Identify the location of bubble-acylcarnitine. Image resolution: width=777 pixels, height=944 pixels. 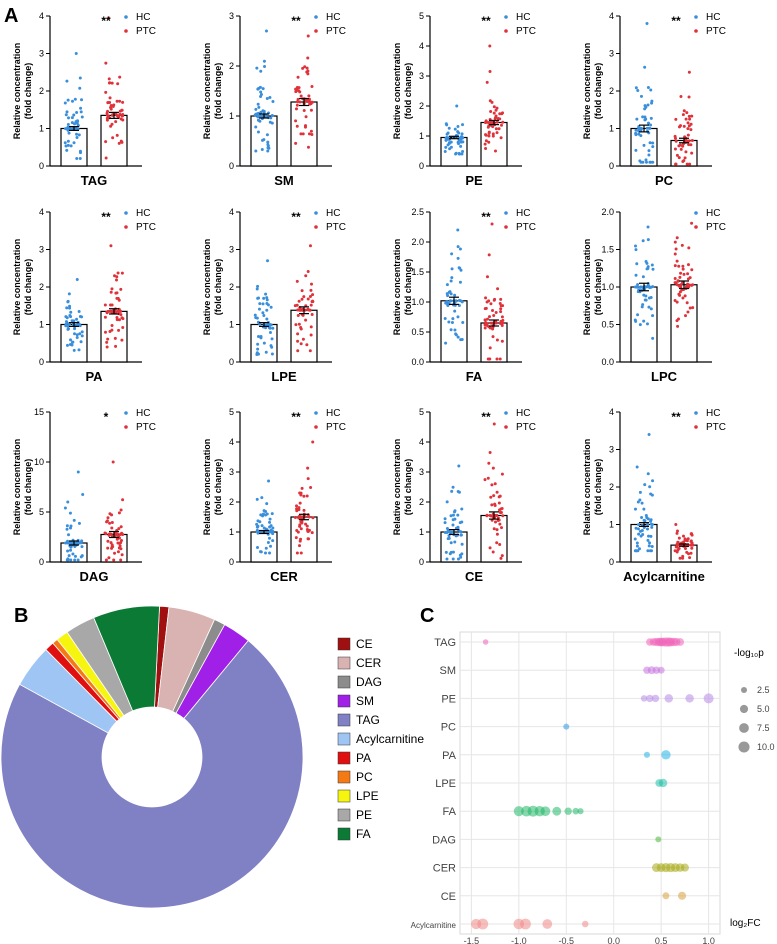
(483, 924).